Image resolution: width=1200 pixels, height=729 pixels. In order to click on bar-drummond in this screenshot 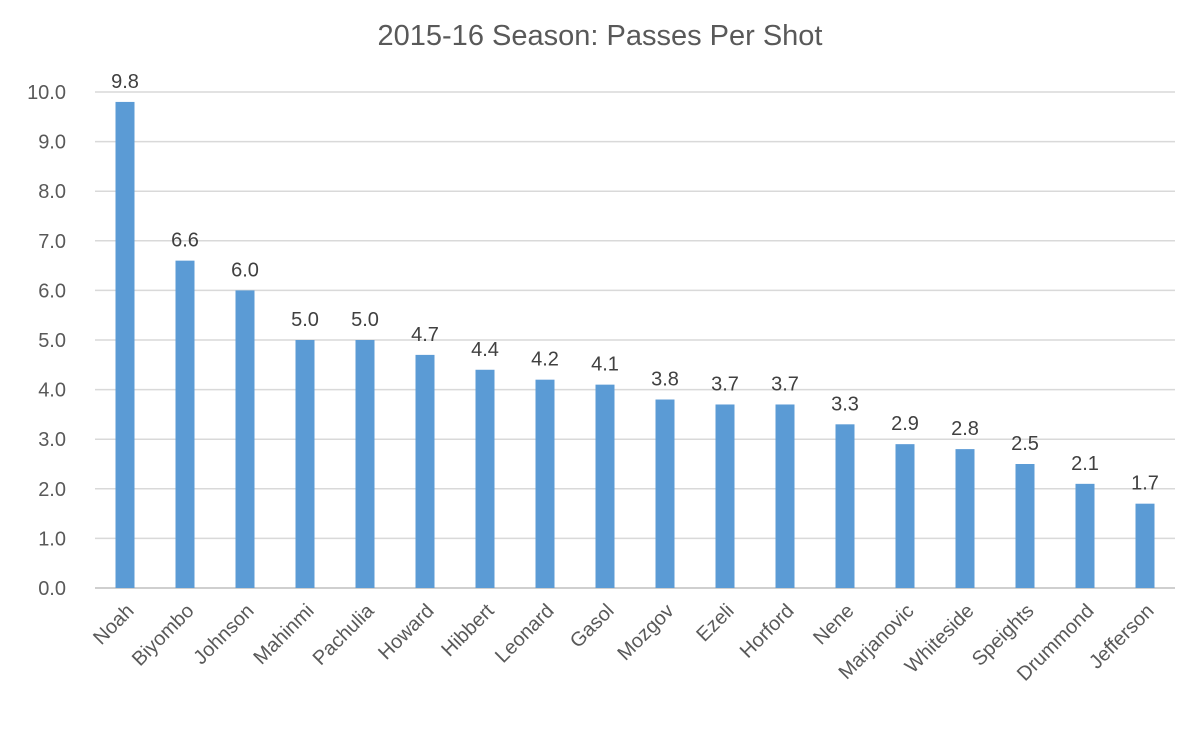, I will do `click(1085, 535)`.